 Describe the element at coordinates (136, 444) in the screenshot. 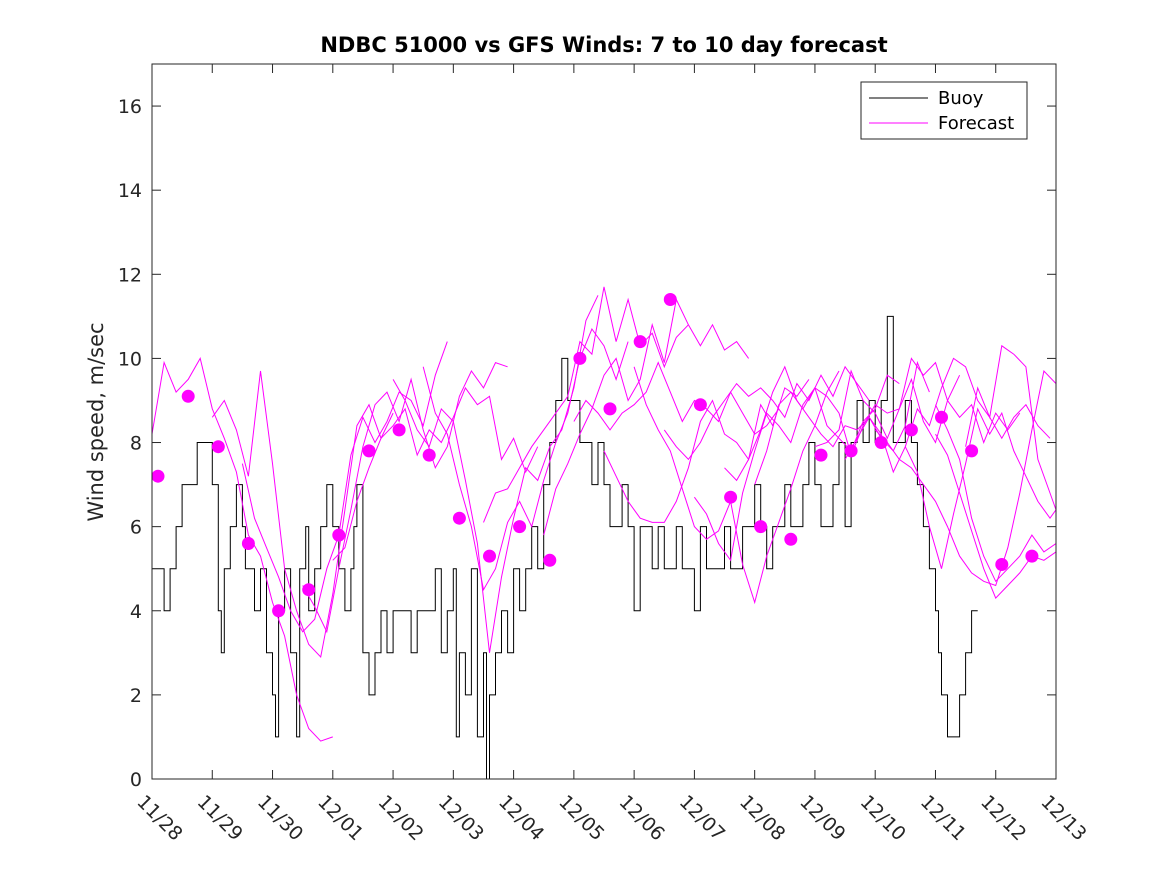

I see `y-tick-label: 8` at that location.